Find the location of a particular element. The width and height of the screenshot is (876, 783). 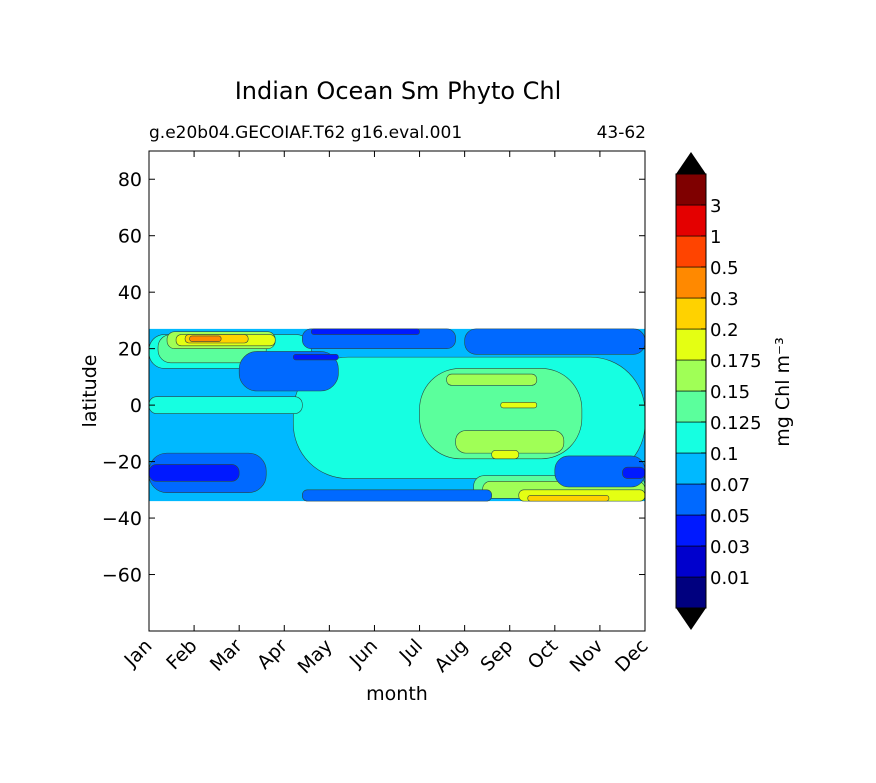

x-tick-label: Nov is located at coordinates (587, 656).